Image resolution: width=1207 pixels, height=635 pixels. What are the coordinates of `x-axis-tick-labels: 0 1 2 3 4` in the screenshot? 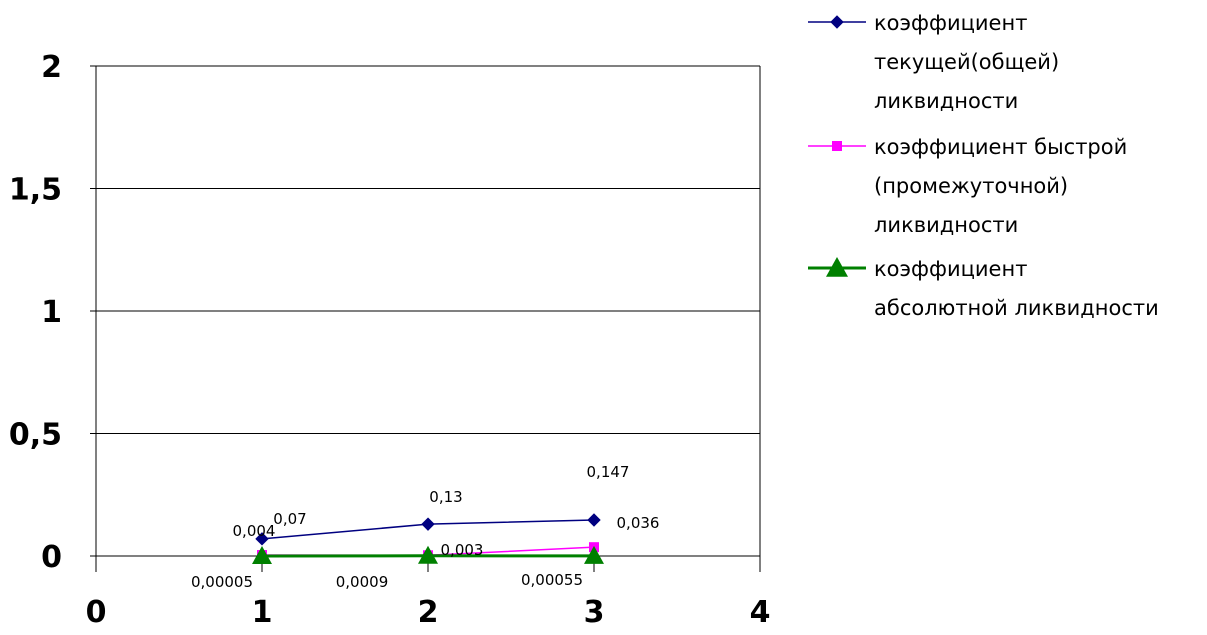 It's located at (428, 612).